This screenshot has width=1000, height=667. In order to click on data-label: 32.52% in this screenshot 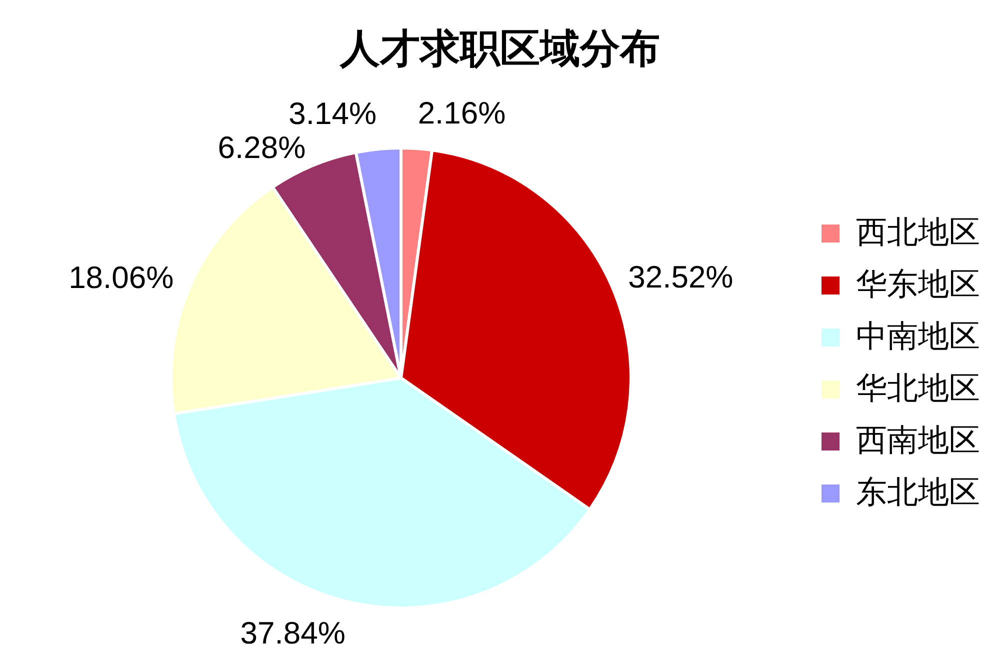, I will do `click(681, 276)`.